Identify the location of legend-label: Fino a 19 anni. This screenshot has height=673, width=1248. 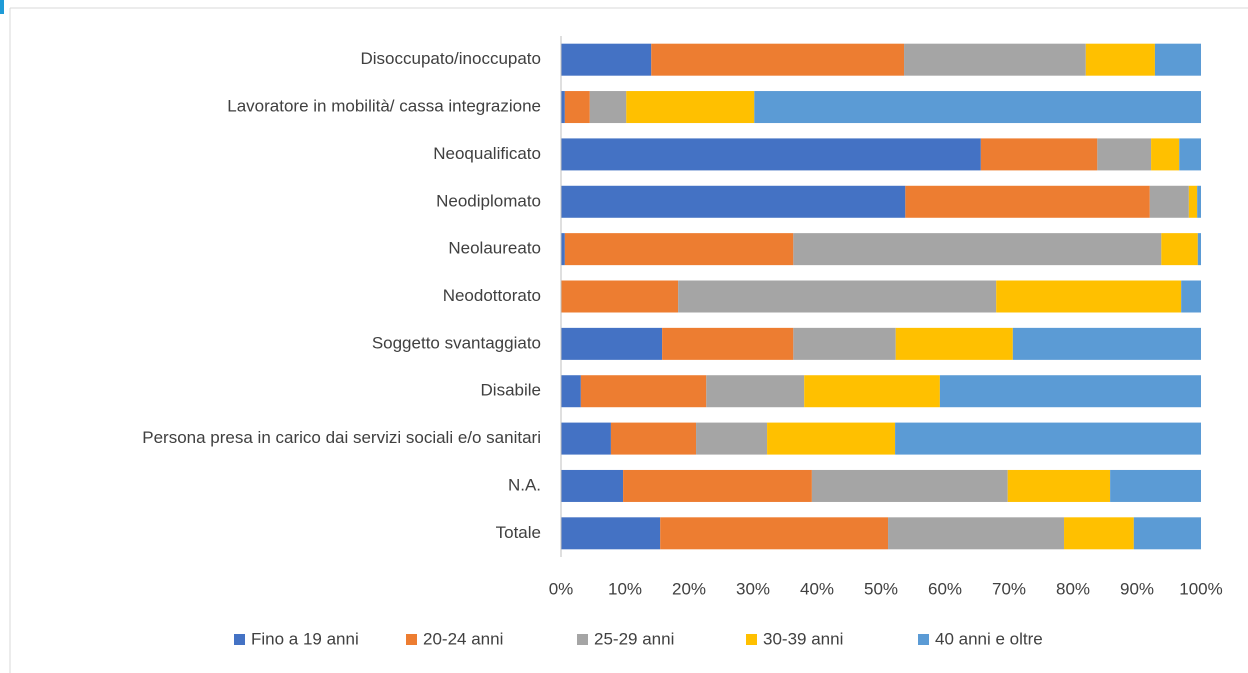
(305, 638).